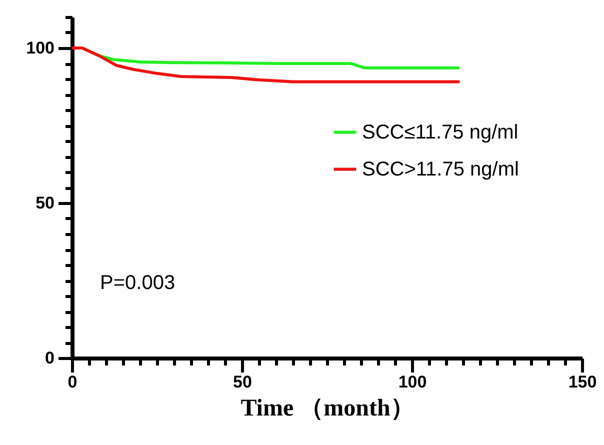  What do you see at coordinates (45, 203) in the screenshot?
I see `y-tick-label: 50` at bounding box center [45, 203].